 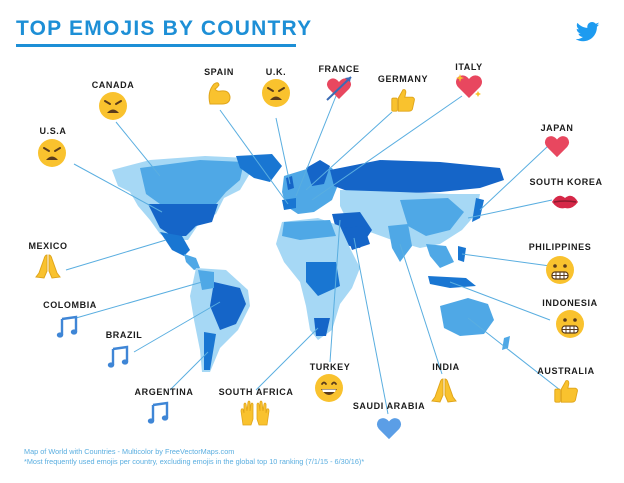 What do you see at coordinates (322, 327) in the screenshot?
I see `south-africa` at bounding box center [322, 327].